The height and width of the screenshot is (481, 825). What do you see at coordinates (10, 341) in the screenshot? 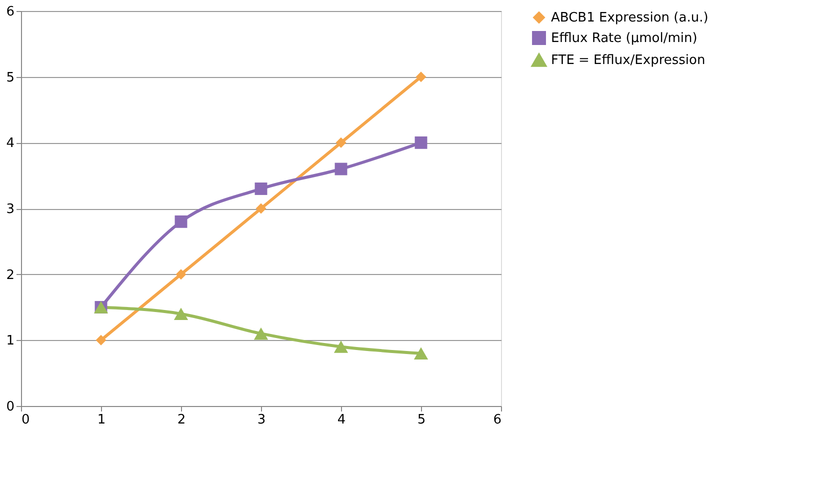
I see `y-tick-label: 1` at bounding box center [10, 341].